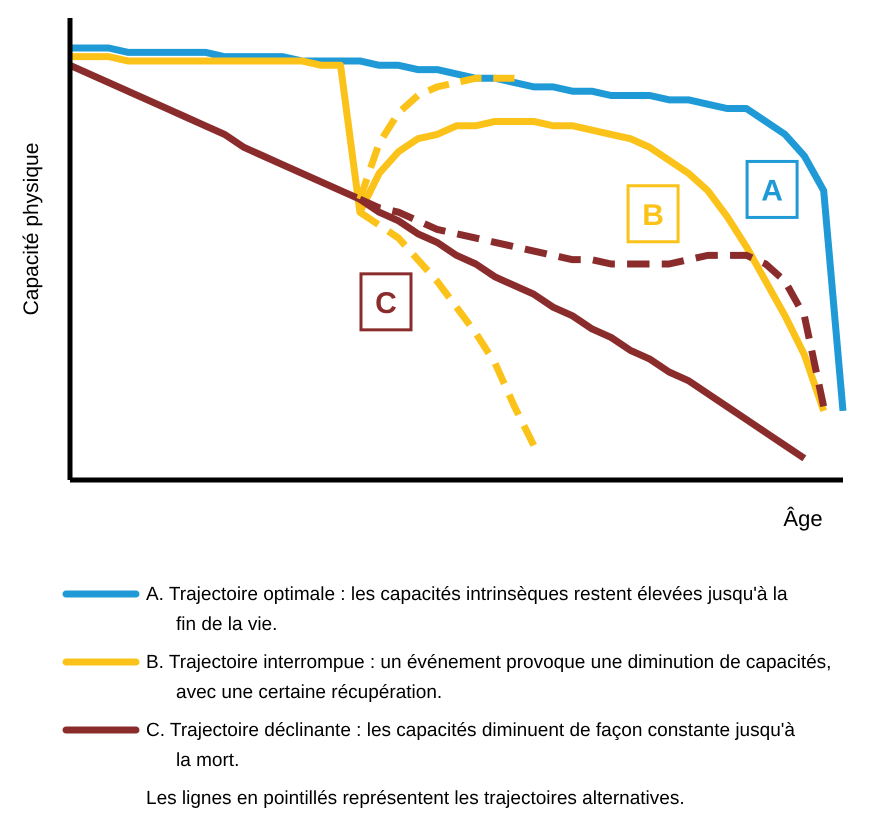 The width and height of the screenshot is (877, 829). I want to click on text: Les lignes en pointillés représentent les trajectoires alternatives., so click(415, 798).